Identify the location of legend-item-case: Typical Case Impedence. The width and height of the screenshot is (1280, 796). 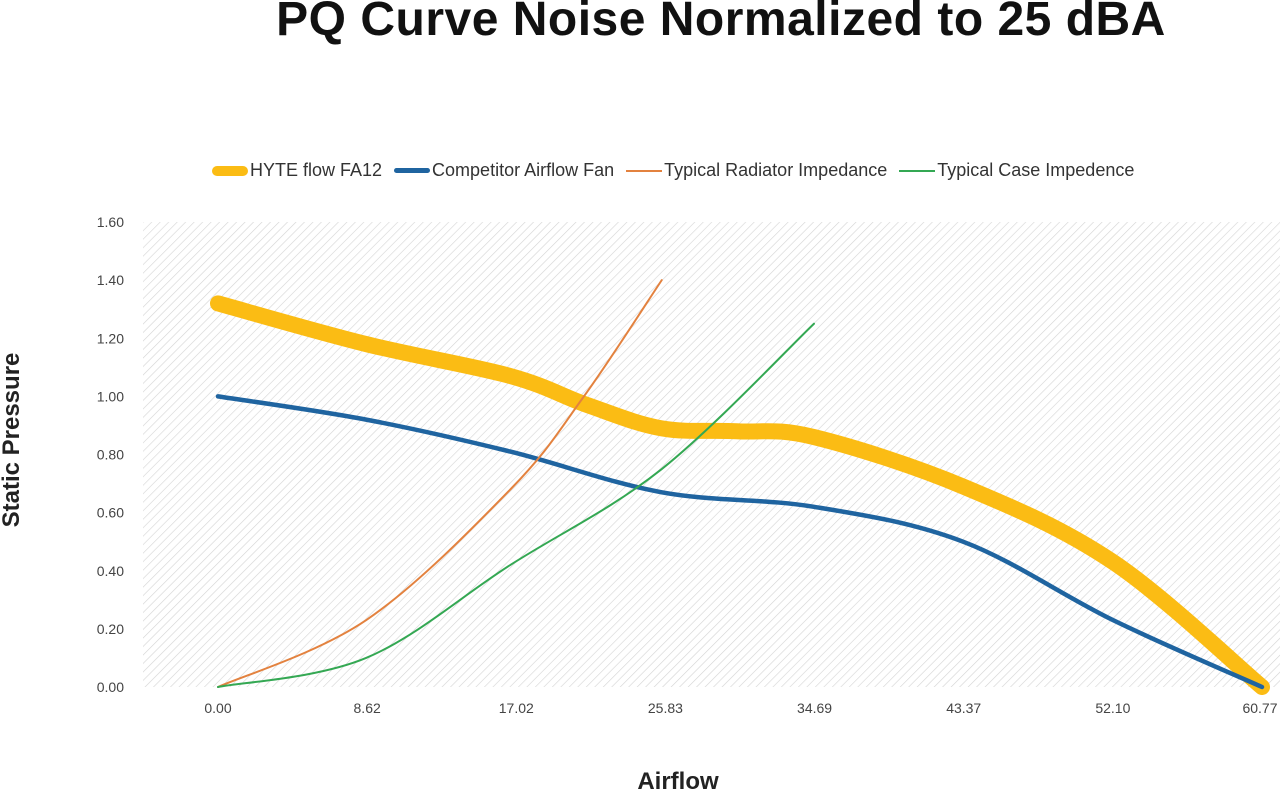
(1016, 170).